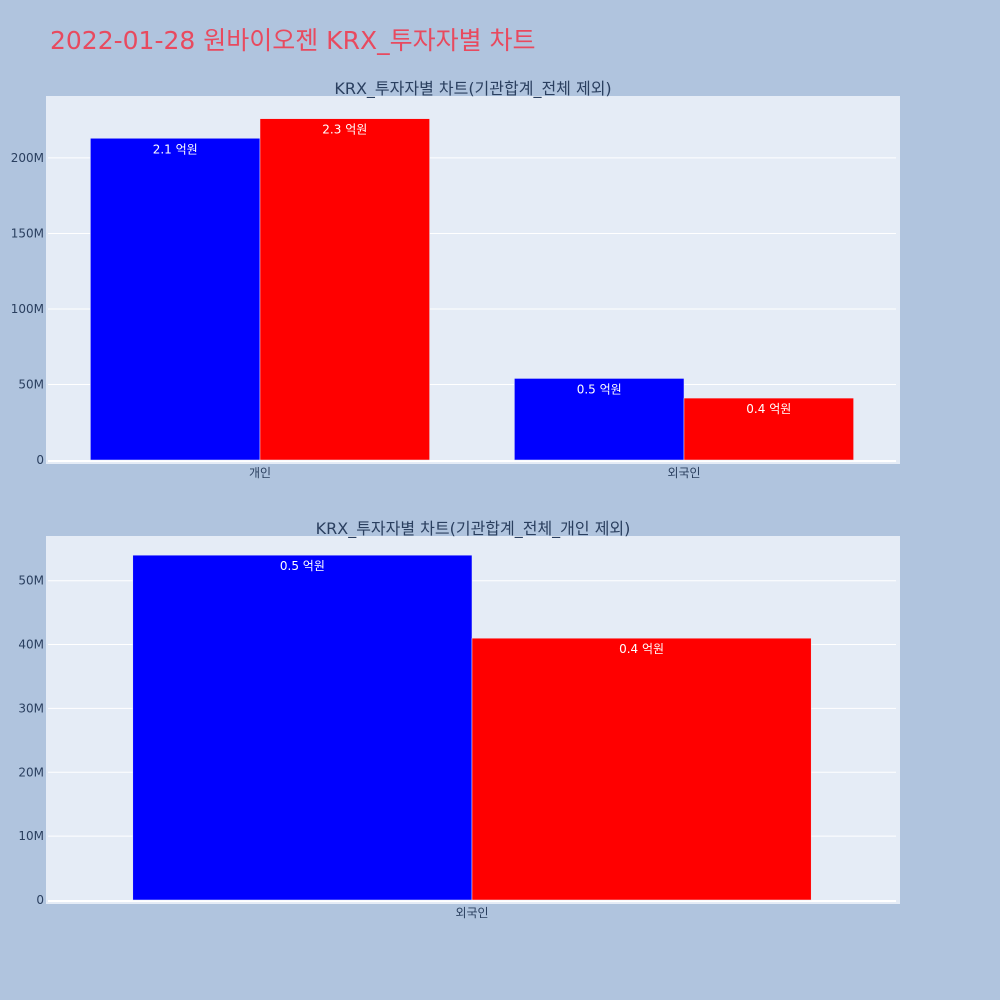 Image resolution: width=1000 pixels, height=1000 pixels. What do you see at coordinates (27, 309) in the screenshot?
I see `y-tick-label: 100M` at bounding box center [27, 309].